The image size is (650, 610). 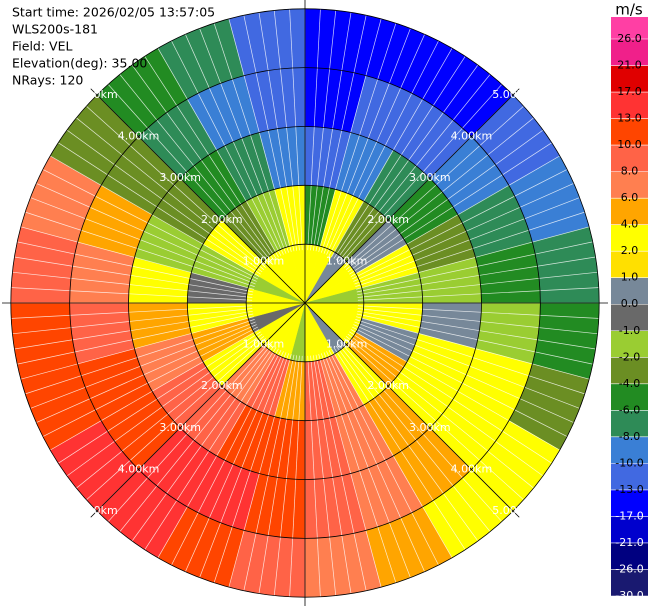 What do you see at coordinates (629, 383) in the screenshot?
I see `colorbar-tick-label: -4.0` at bounding box center [629, 383].